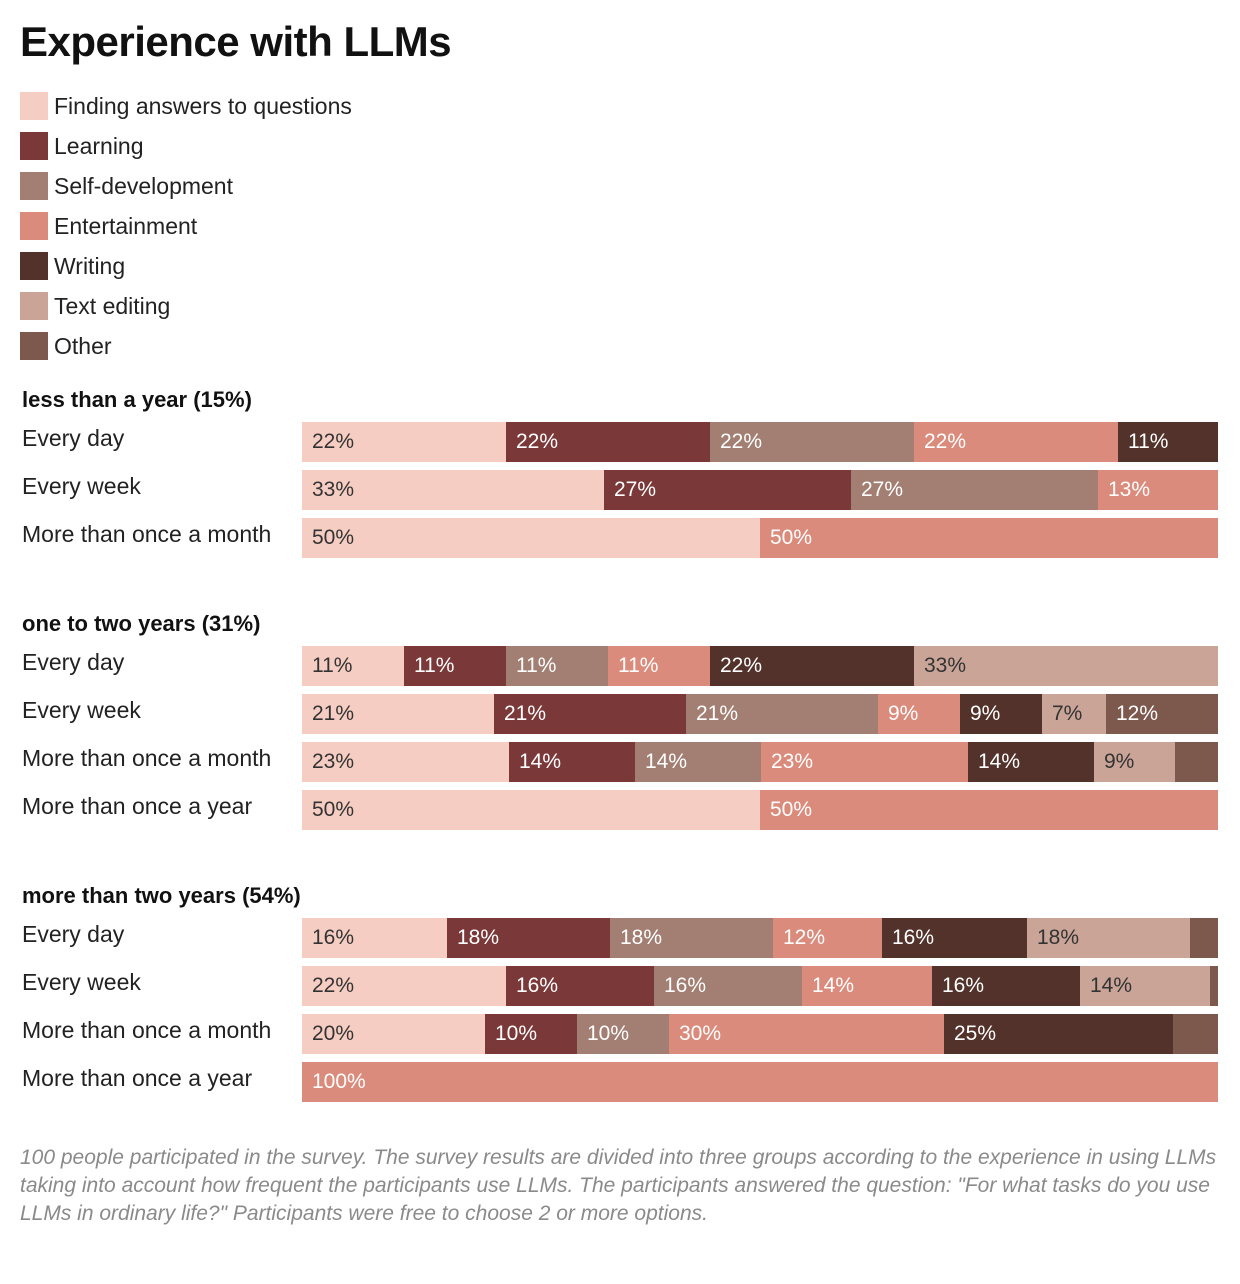 The width and height of the screenshot is (1240, 1284). I want to click on bar-segment-learning: 14%, so click(572, 762).